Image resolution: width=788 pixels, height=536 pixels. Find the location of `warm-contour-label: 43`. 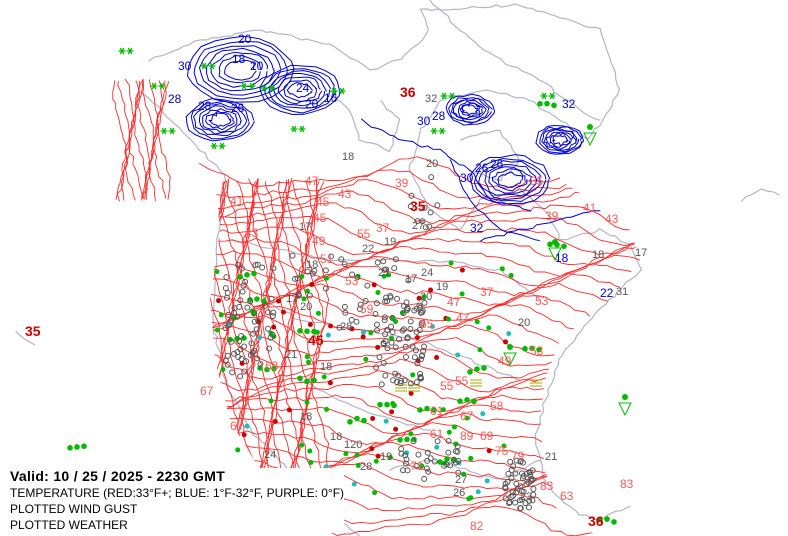

warm-contour-label: 43 is located at coordinates (612, 219).